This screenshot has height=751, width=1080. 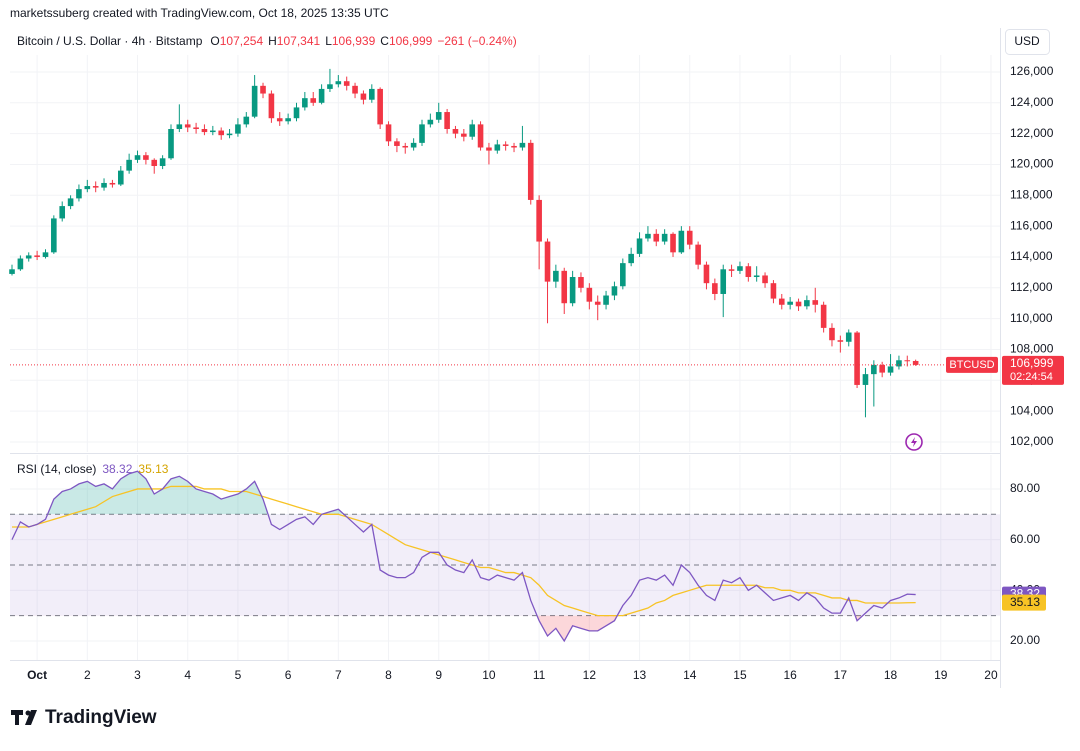 I want to click on icon-bolt, so click(x=914, y=442).